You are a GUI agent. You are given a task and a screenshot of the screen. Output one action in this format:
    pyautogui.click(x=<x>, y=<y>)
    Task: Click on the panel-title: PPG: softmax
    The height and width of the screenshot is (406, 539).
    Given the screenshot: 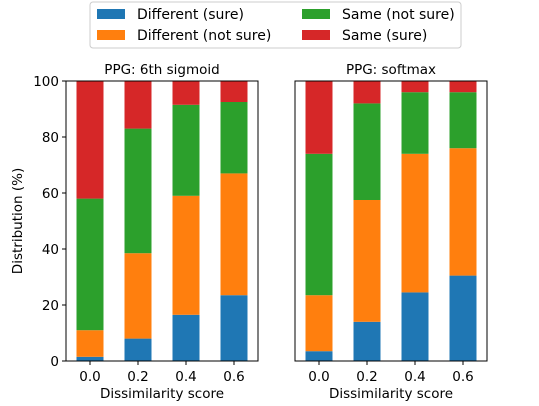 What is the action you would take?
    pyautogui.click(x=391, y=70)
    